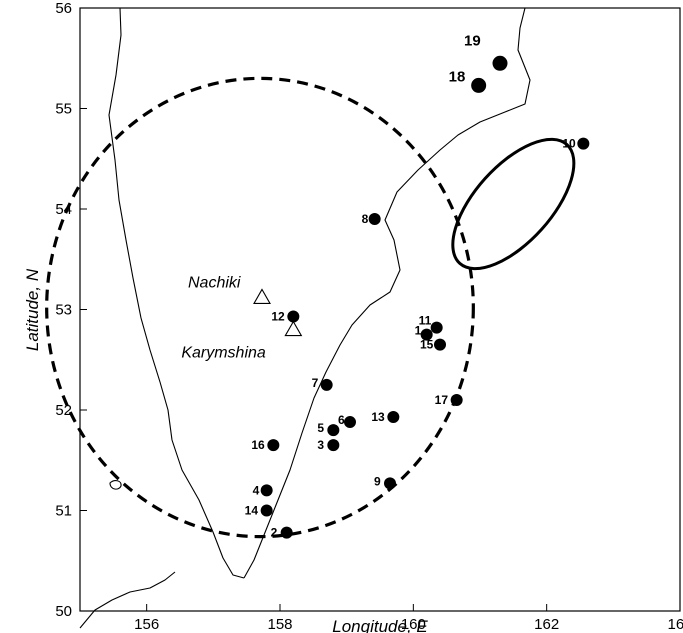 The height and width of the screenshot is (633, 683). What do you see at coordinates (242, 318) in the screenshot?
I see `stations: Nachiki Karymshina` at bounding box center [242, 318].